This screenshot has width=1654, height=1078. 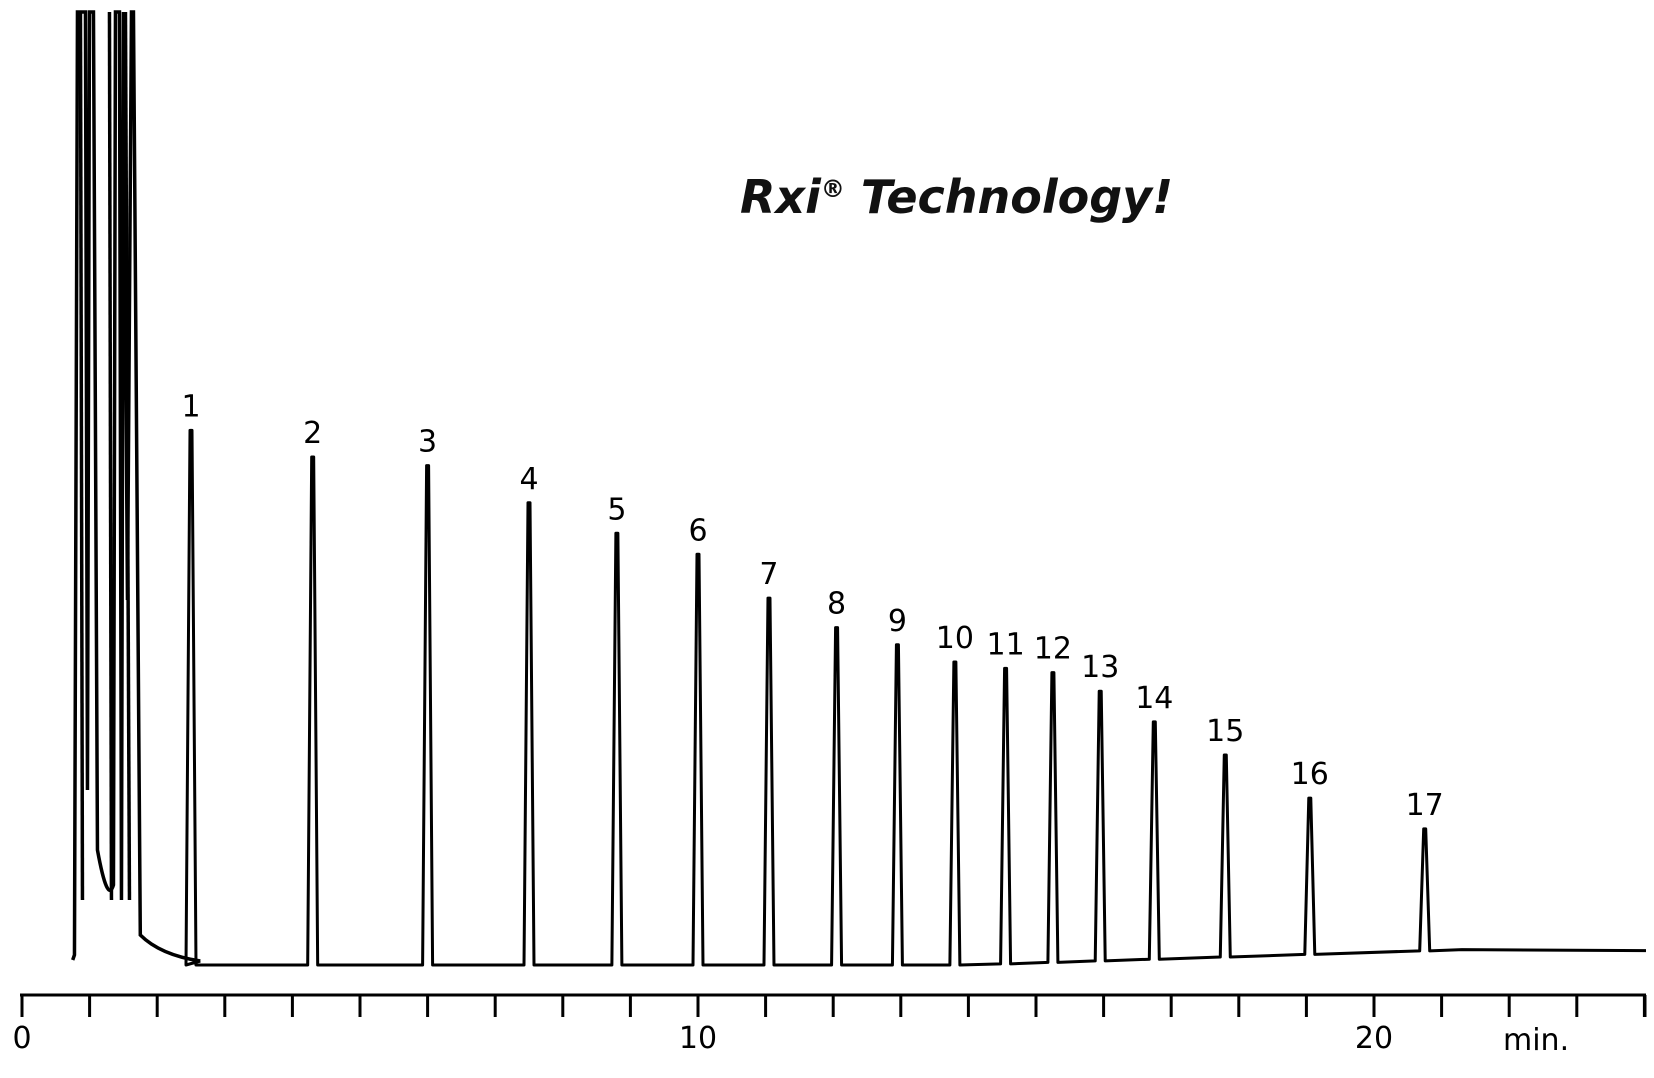 I want to click on x-axis-unit-label: min., so click(x=1536, y=1040).